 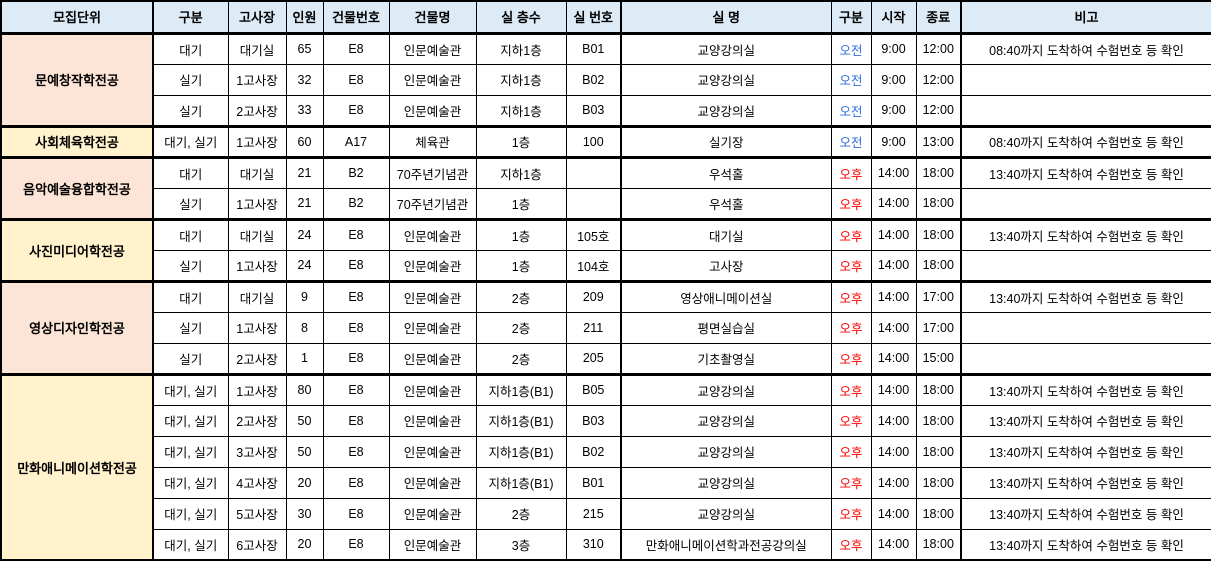 What do you see at coordinates (304, 48) in the screenshot?
I see `cell-count: 65` at bounding box center [304, 48].